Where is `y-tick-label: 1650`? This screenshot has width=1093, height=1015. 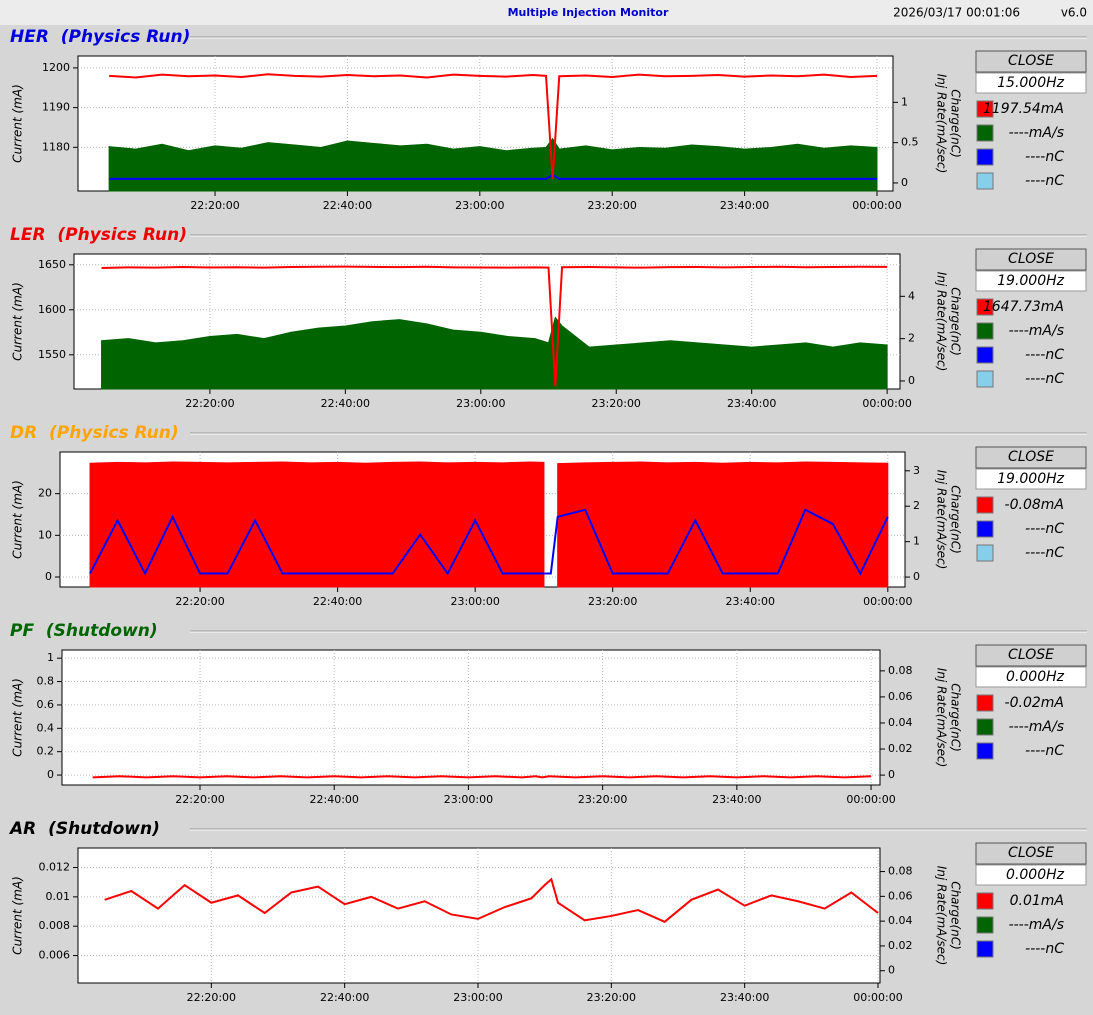 y-tick-label: 1650 is located at coordinates (52, 264).